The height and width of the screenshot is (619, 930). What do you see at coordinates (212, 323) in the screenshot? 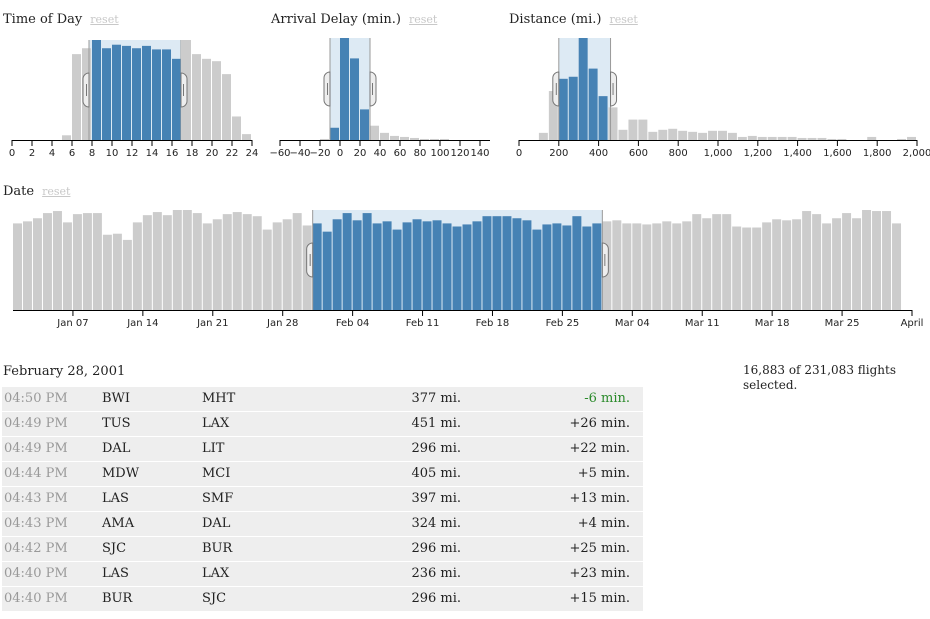
I see `date-tick-label: Jan 21` at bounding box center [212, 323].